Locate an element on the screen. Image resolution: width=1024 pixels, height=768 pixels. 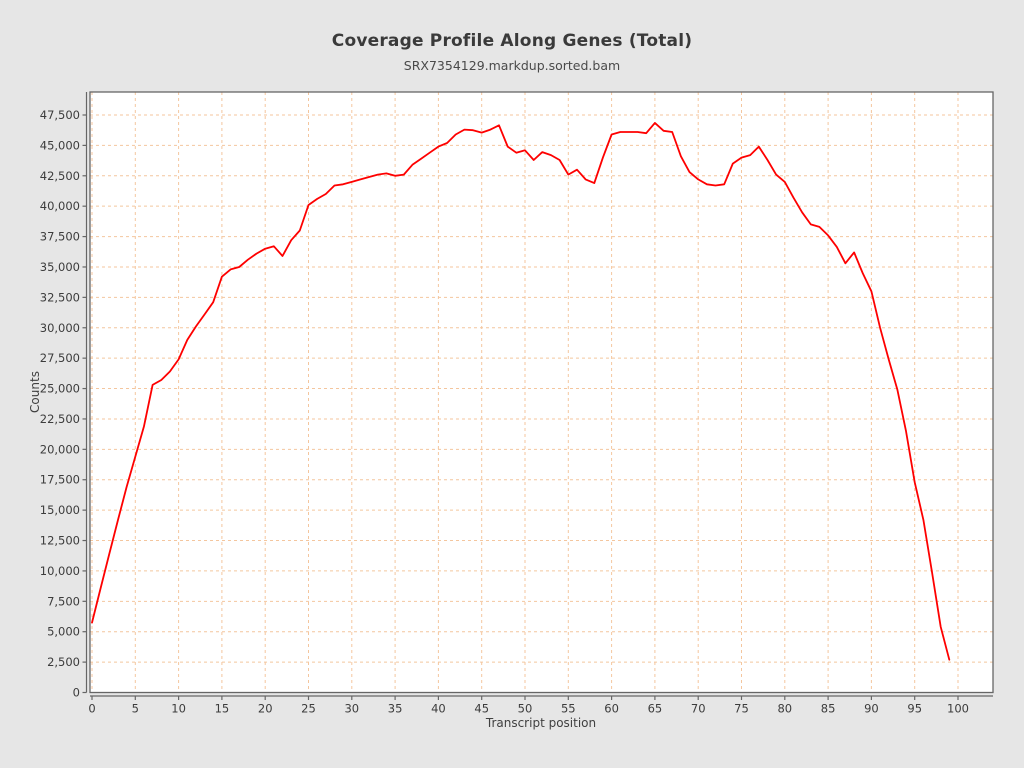
x-tick-label: 95 is located at coordinates (914, 709).